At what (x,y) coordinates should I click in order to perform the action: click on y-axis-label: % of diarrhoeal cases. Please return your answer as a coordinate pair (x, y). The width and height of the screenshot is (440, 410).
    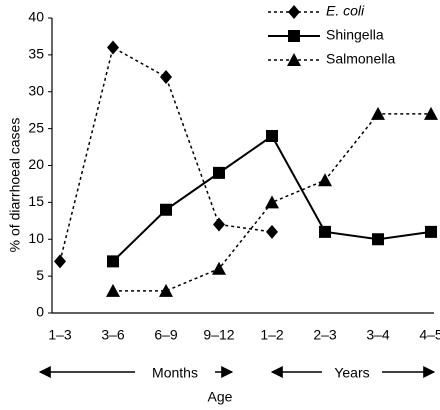
    Looking at the image, I should click on (15, 185).